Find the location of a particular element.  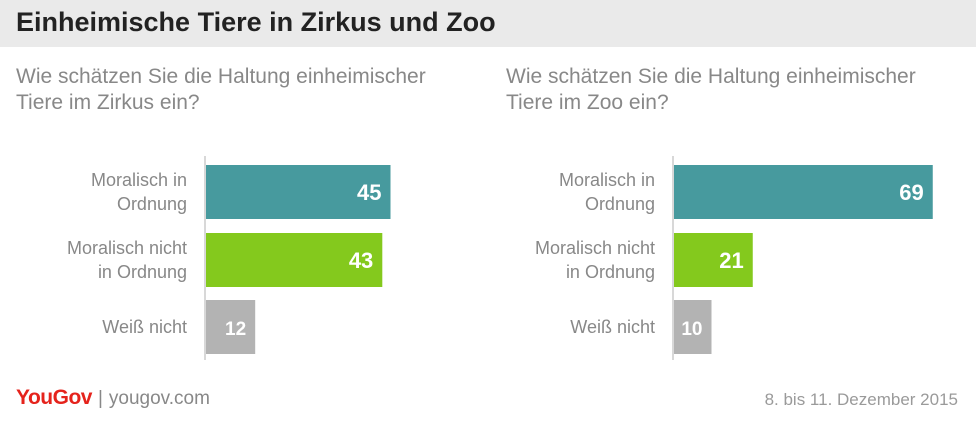

data-label: 43 is located at coordinates (361, 260).